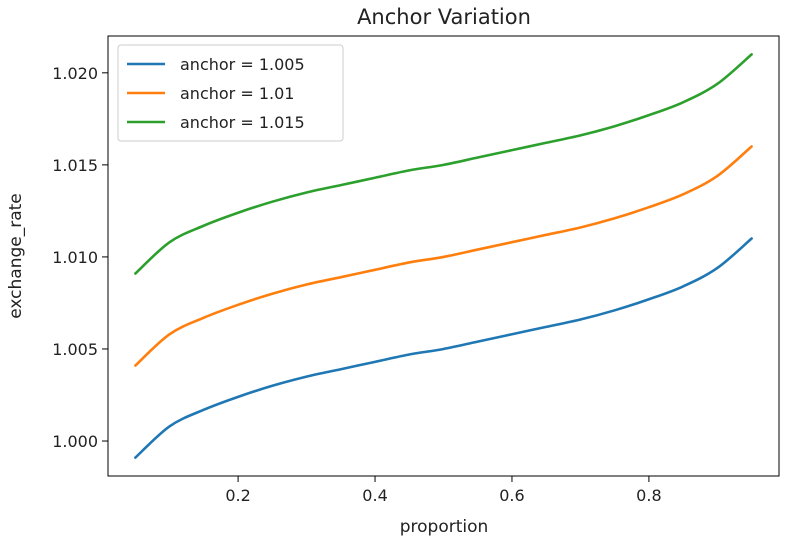  What do you see at coordinates (237, 495) in the screenshot?
I see `x-tick-label: 0.2` at bounding box center [237, 495].